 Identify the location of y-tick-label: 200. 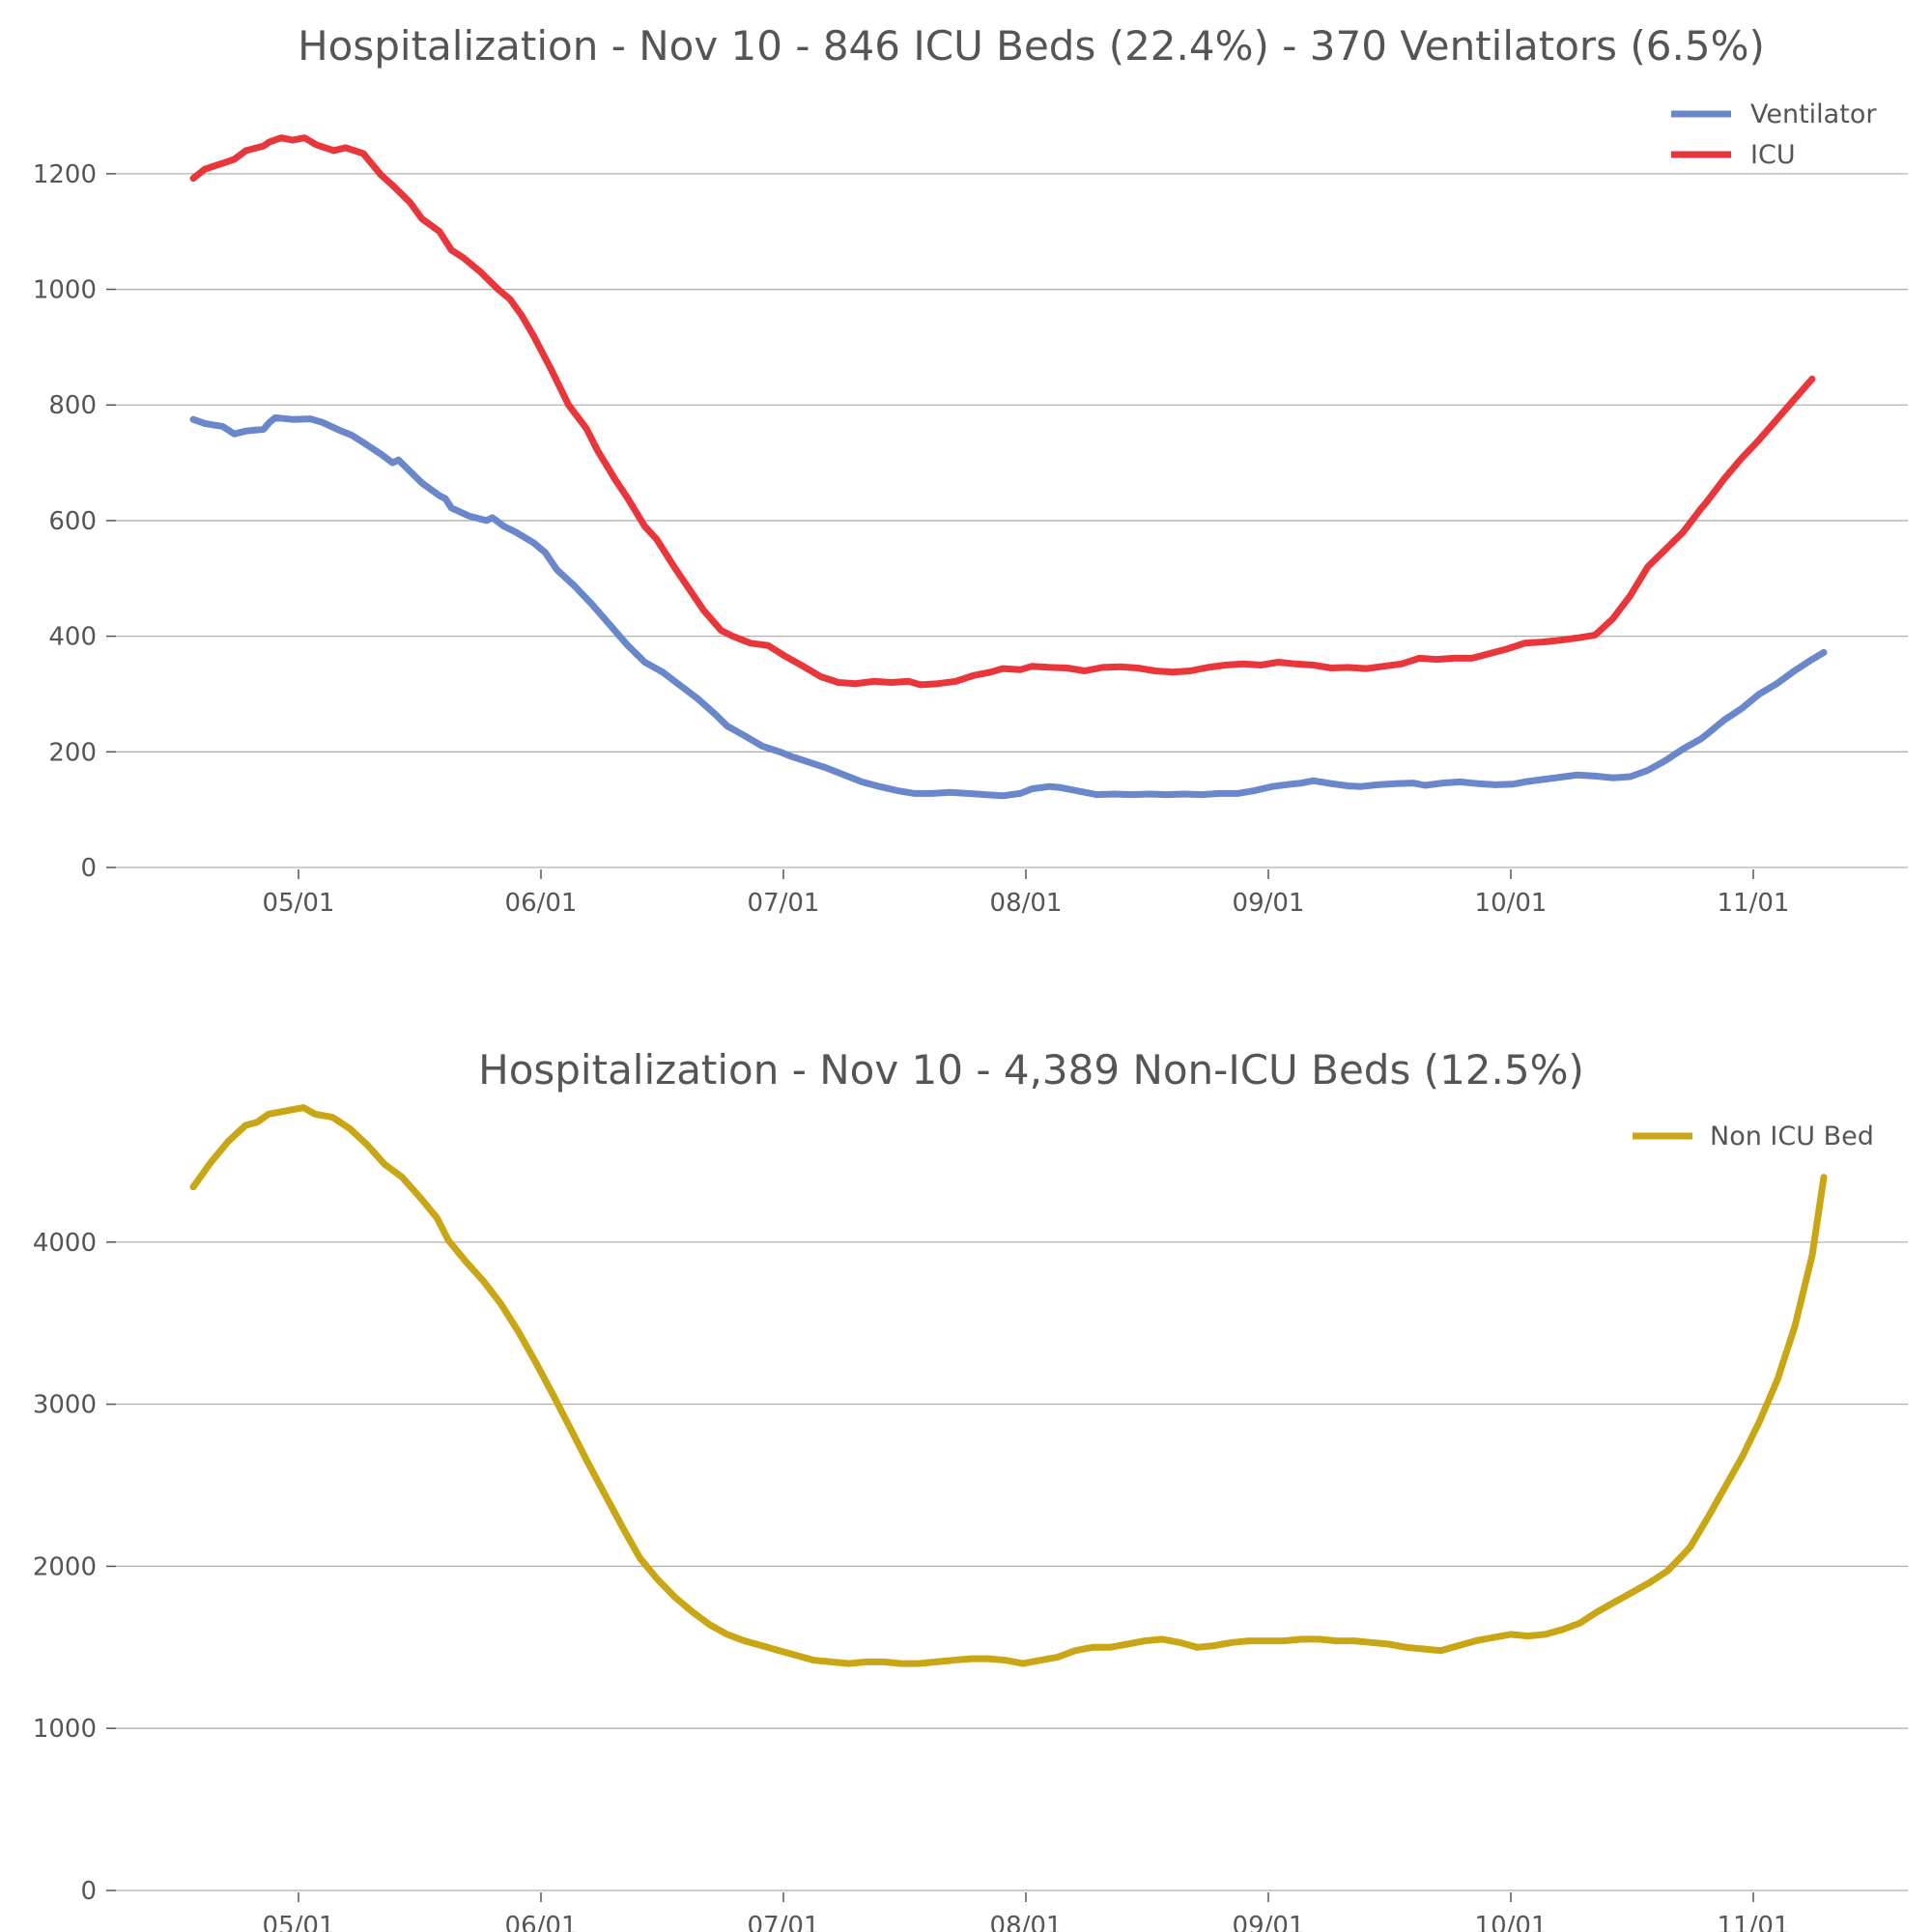
(72, 752).